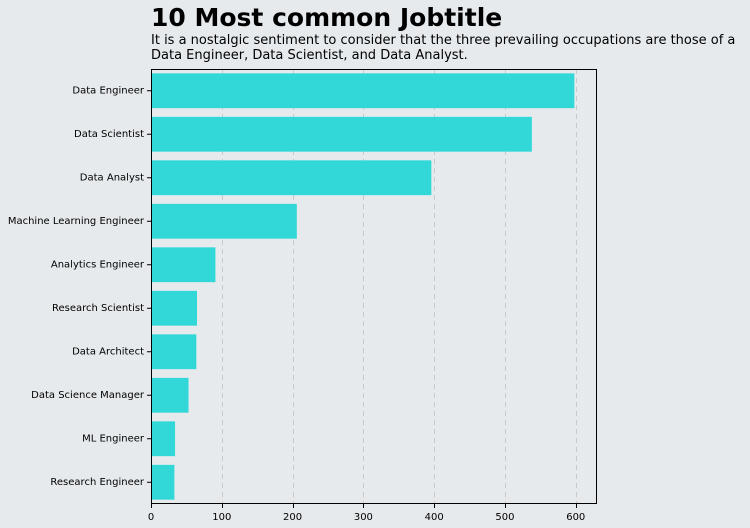  I want to click on y-tick-label-3: Machine Learning Engineer, so click(76, 221).